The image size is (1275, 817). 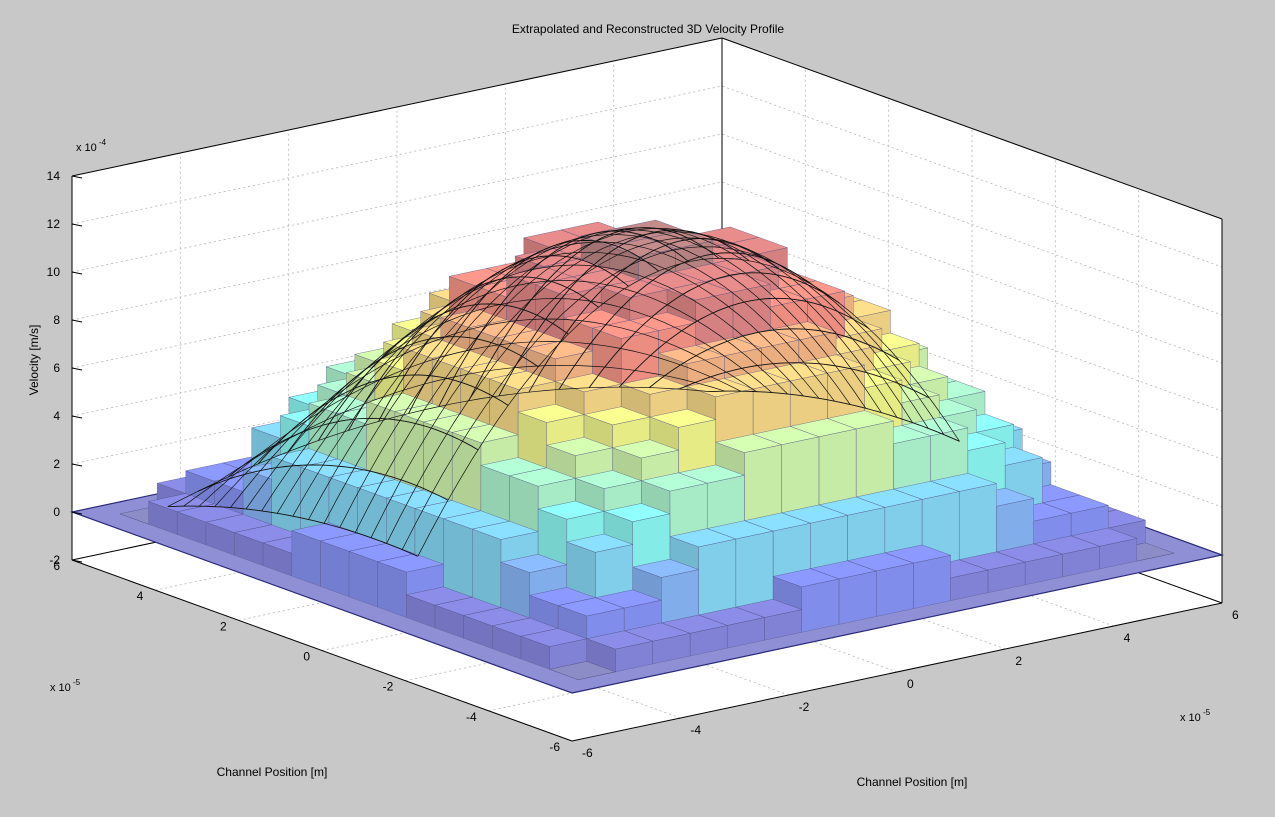 I want to click on x-axis-exponent: x 10 -5, so click(x=65, y=686).